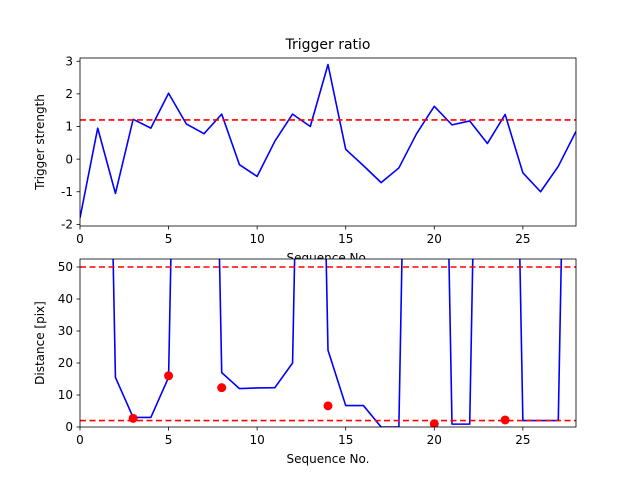 The width and height of the screenshot is (640, 480). Describe the element at coordinates (328, 459) in the screenshot. I see `x-axis-label: Sequence No.` at that location.